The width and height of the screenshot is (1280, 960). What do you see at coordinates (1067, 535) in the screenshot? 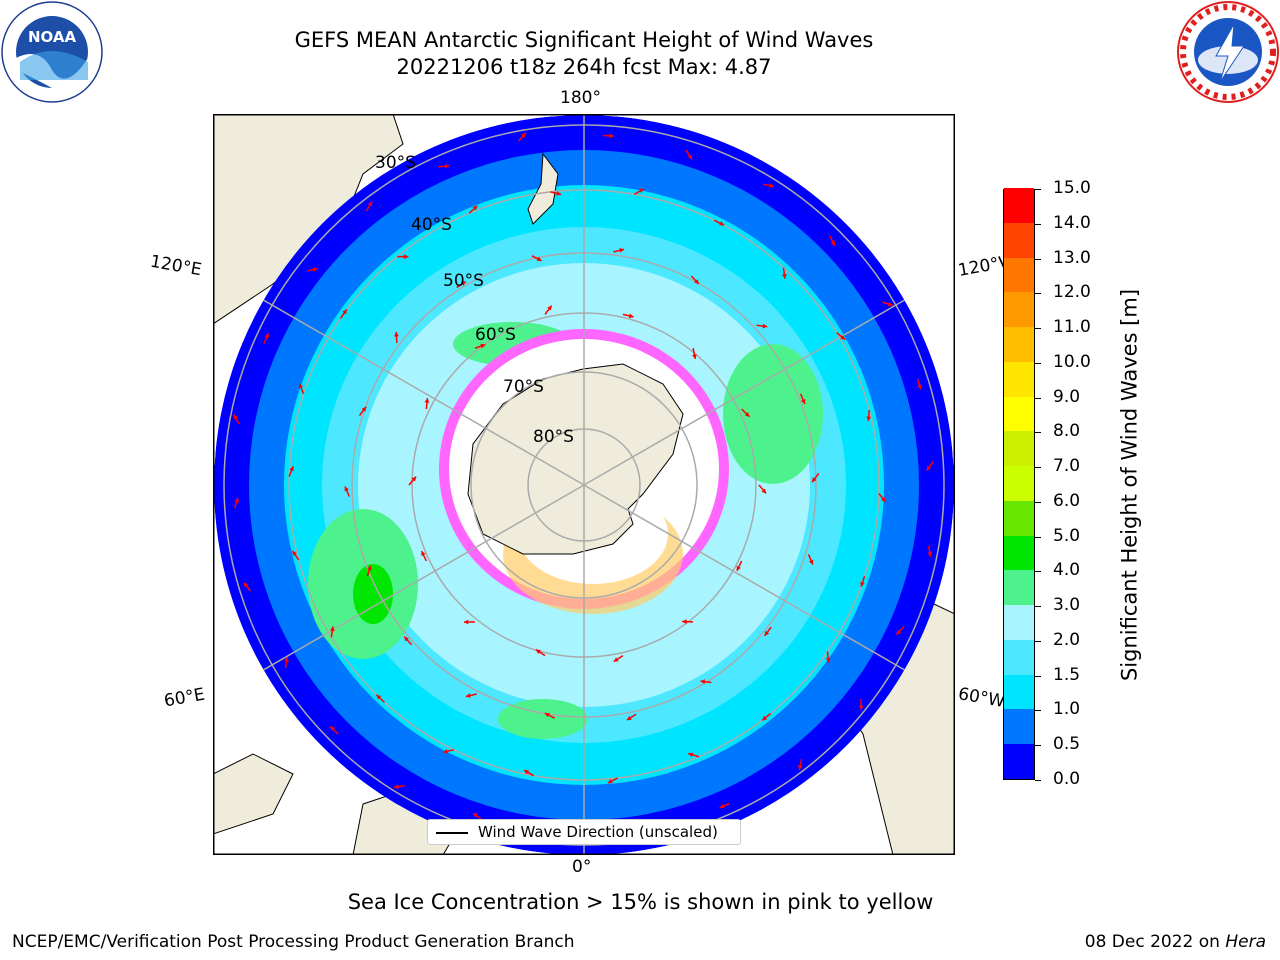
I see `colorbar-tick-label: 5.0` at bounding box center [1067, 535].